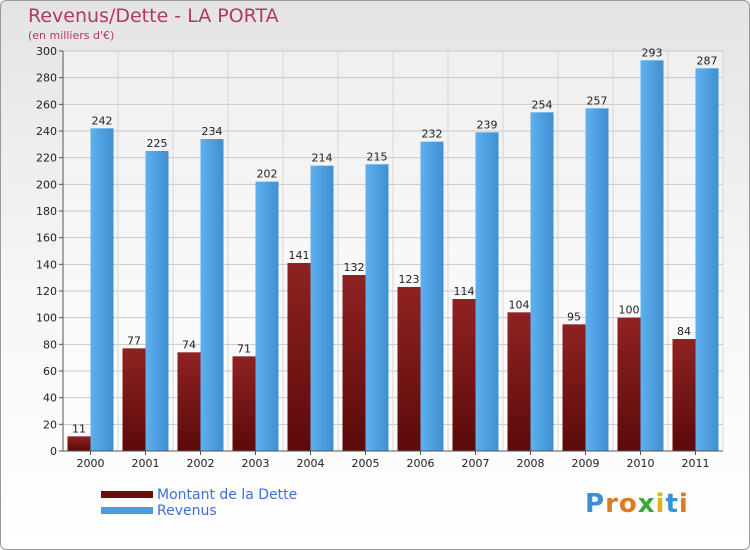 The width and height of the screenshot is (750, 550). I want to click on y-tick-label: 180, so click(46, 211).